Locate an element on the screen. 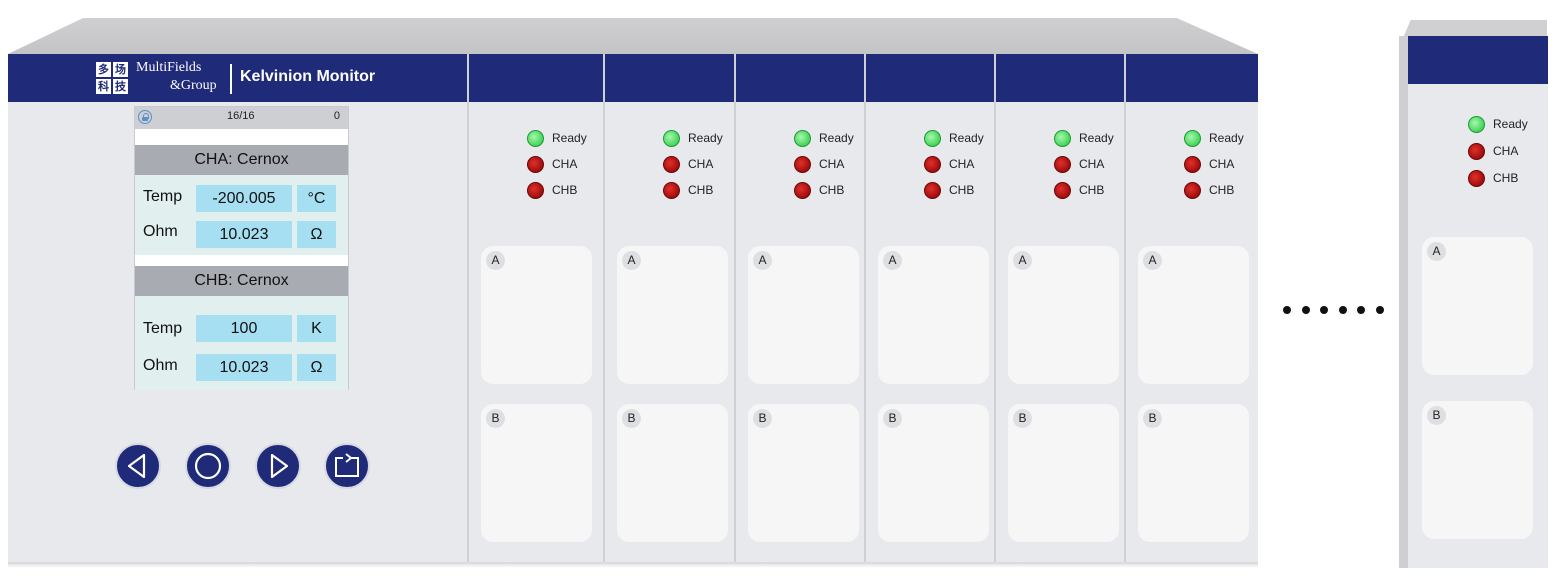 This screenshot has width=1557, height=584. channel-a-header: CHA: Cernox is located at coordinates (241, 160).